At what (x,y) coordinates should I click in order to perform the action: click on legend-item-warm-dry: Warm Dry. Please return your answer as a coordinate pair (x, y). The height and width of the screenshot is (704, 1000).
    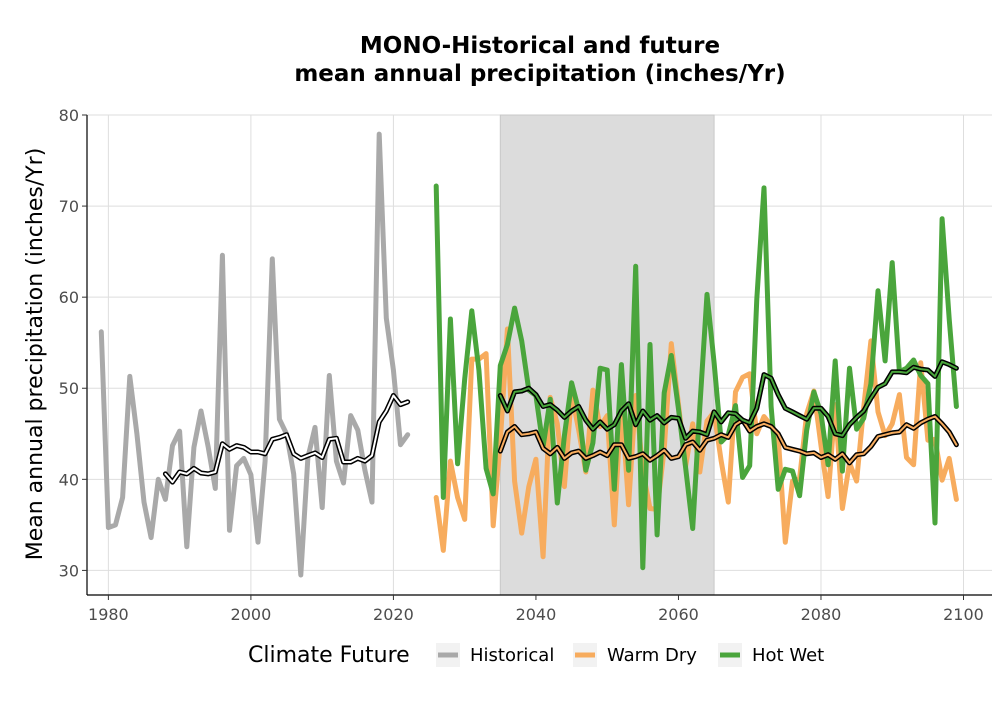
    Looking at the image, I should click on (635, 655).